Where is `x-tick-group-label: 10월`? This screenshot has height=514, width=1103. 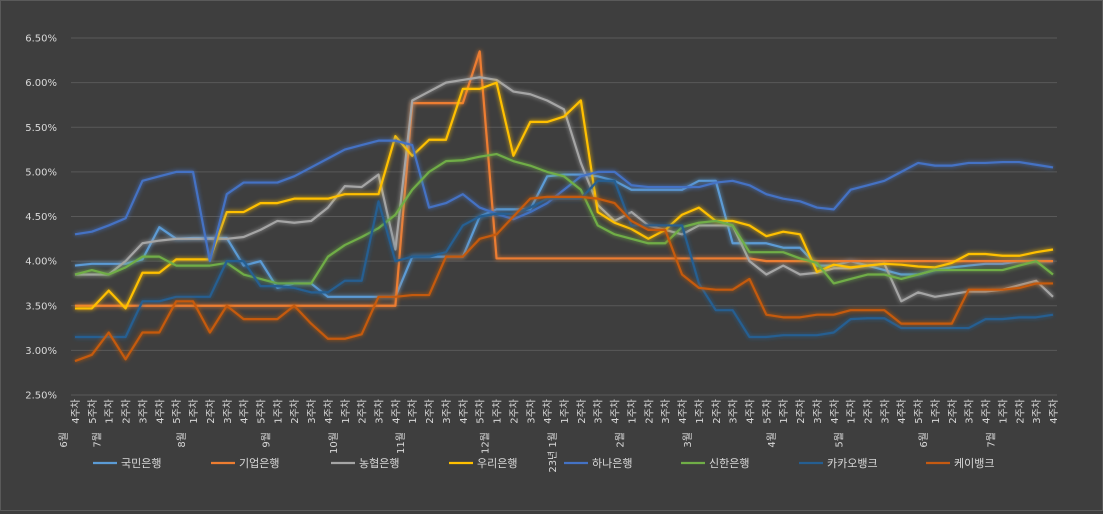
x-tick-group-label: 10월 is located at coordinates (334, 443).